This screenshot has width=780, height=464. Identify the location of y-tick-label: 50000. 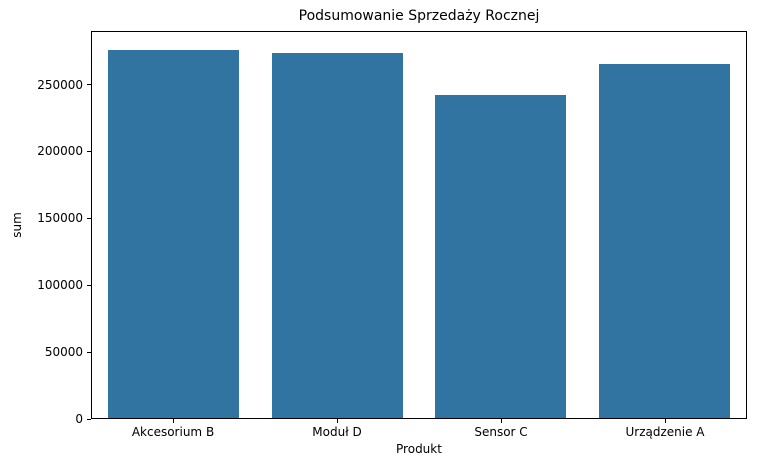
(63, 352).